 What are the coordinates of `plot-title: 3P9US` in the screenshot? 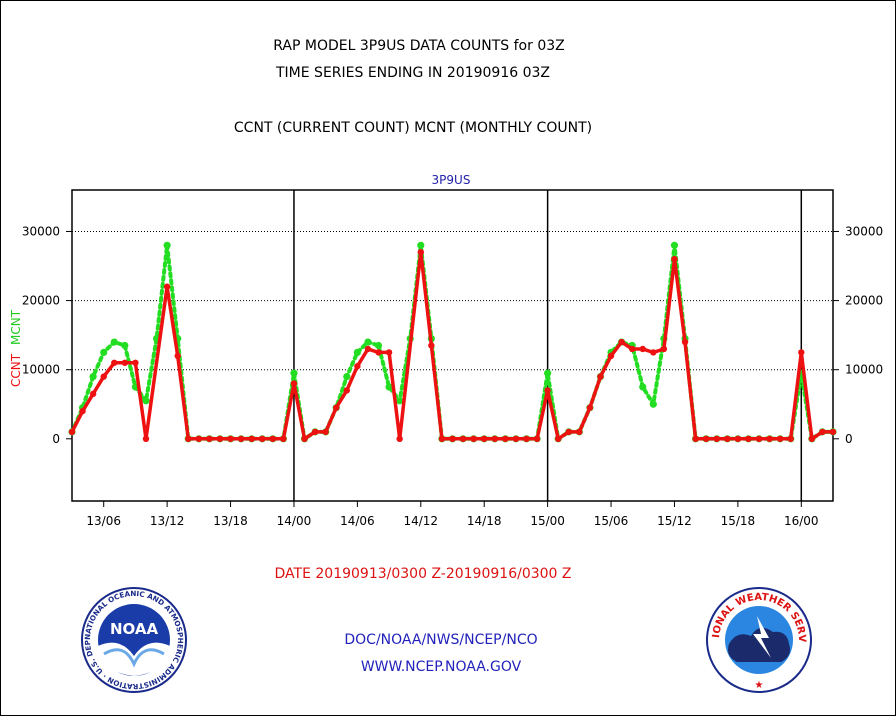 It's located at (451, 180).